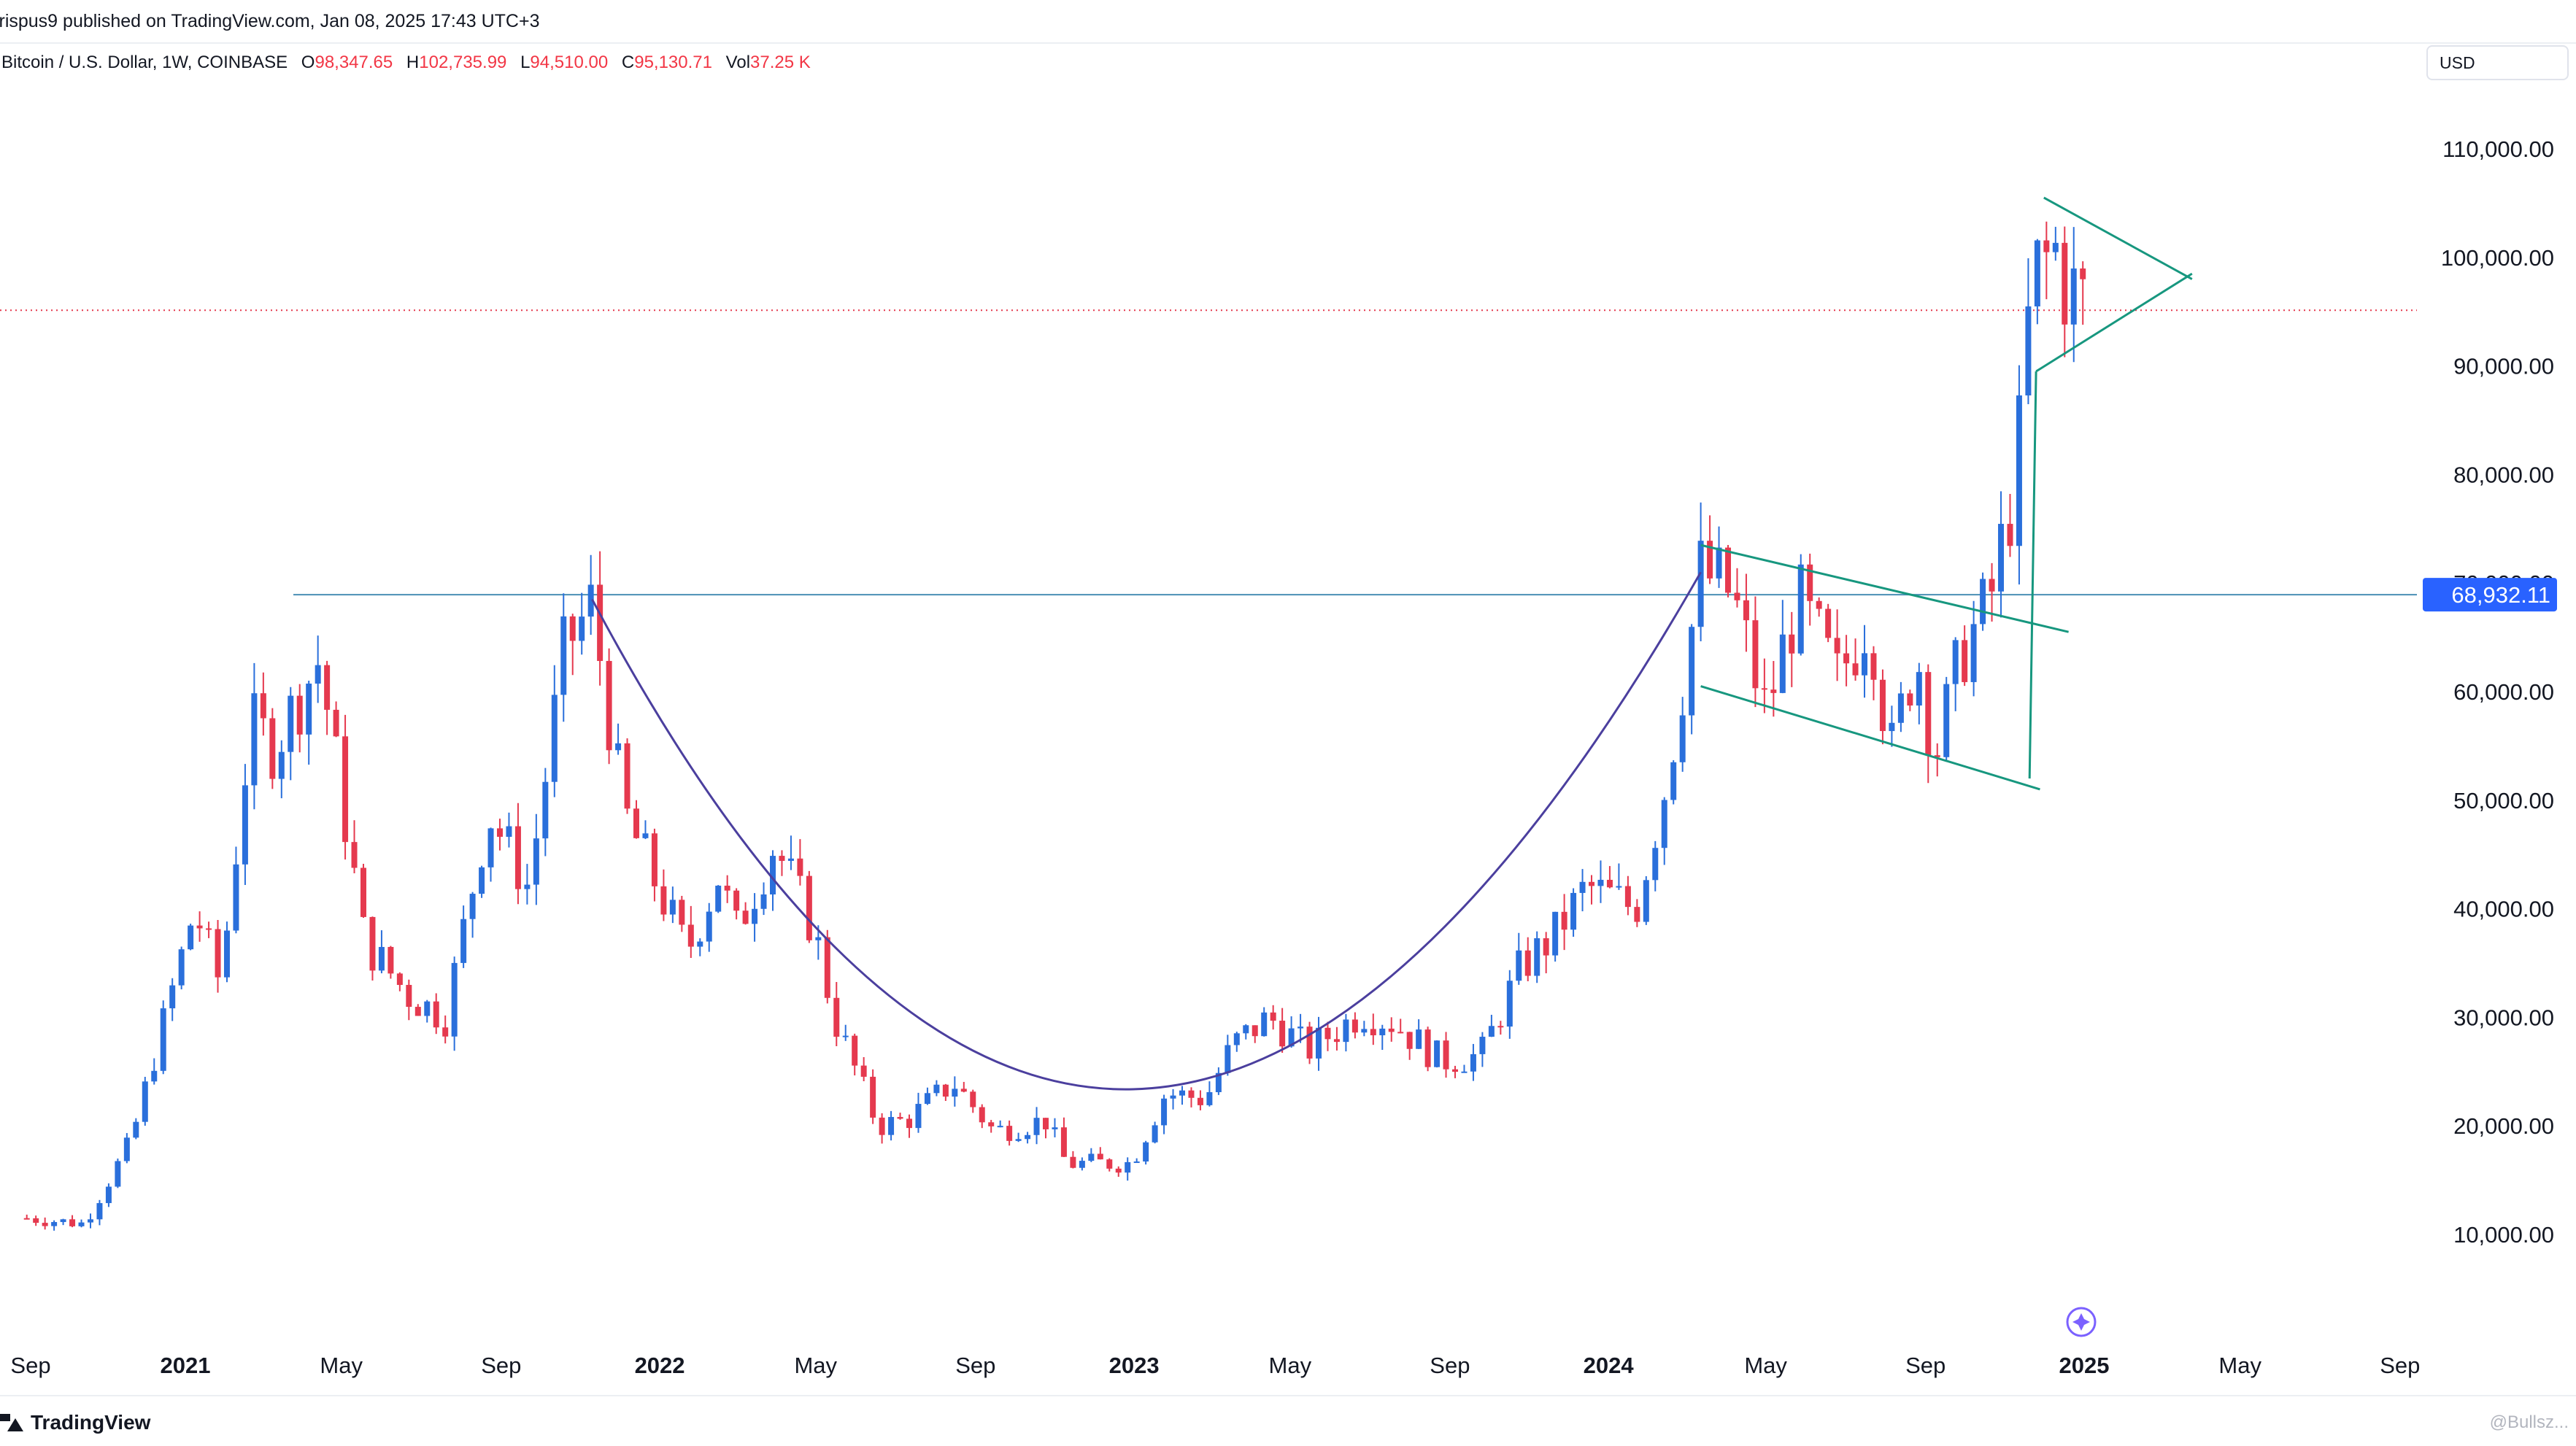  What do you see at coordinates (186, 1365) in the screenshot?
I see `x-tick-label: 2021` at bounding box center [186, 1365].